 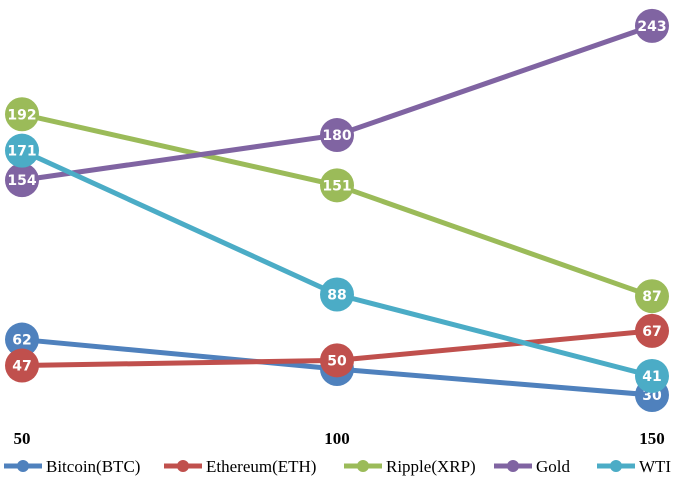 I want to click on data-label-wti: 41, so click(x=651, y=377).